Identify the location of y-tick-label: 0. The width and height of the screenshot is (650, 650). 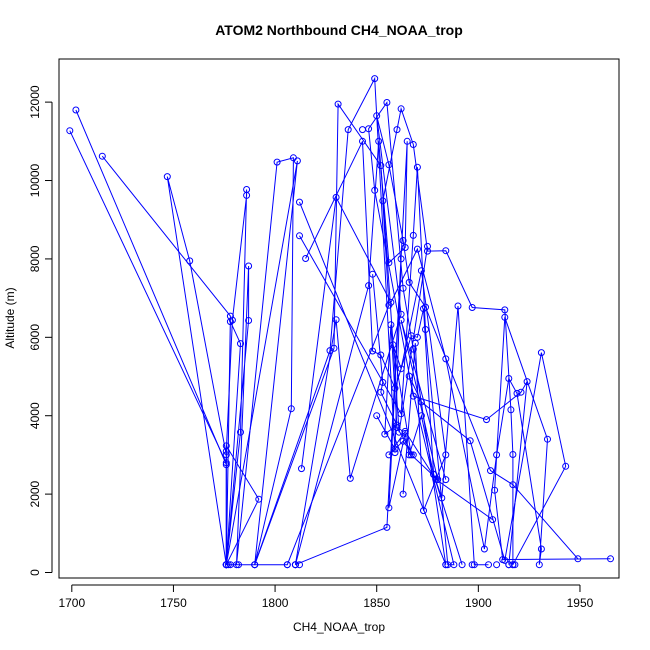
(35, 572).